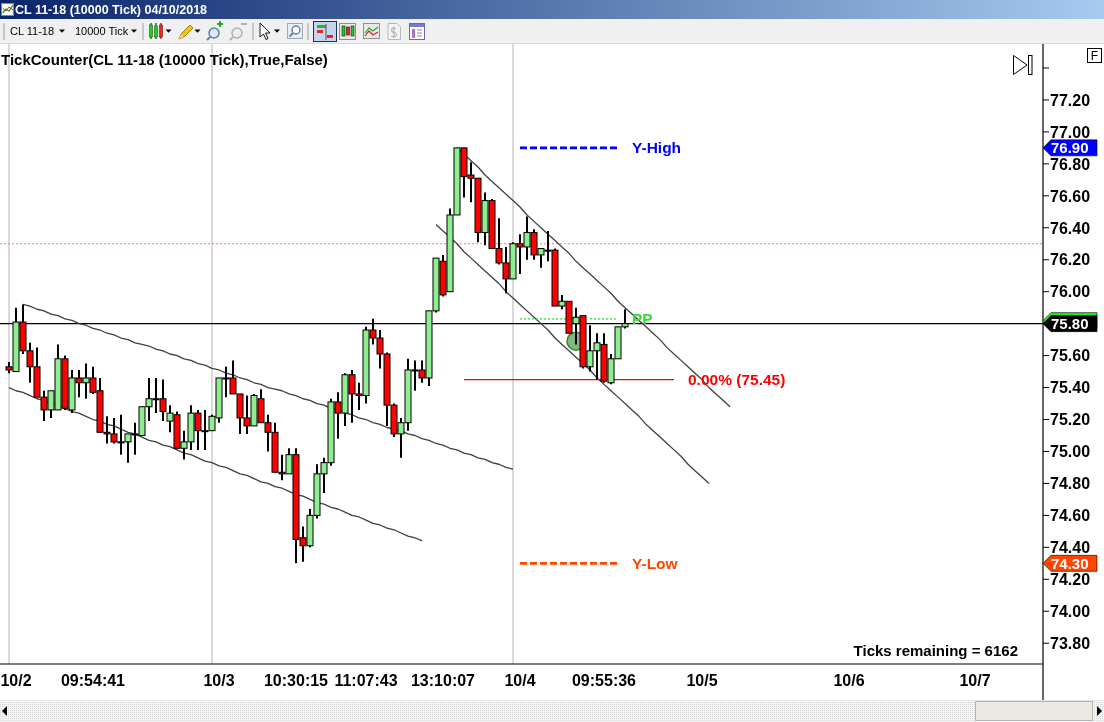 The image size is (1104, 722). Describe the element at coordinates (1070, 228) in the screenshot. I see `y-tick-label: 76.40` at that location.